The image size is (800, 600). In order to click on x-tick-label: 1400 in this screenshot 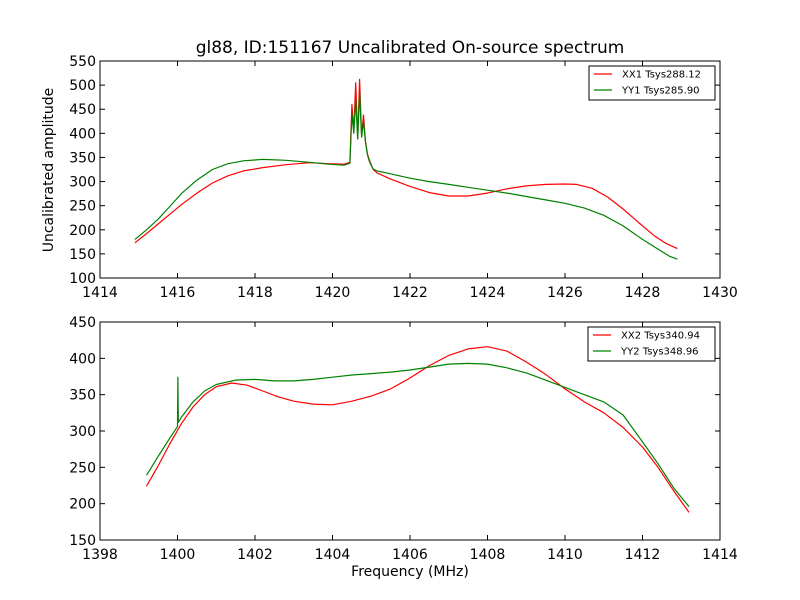, I will do `click(178, 555)`.